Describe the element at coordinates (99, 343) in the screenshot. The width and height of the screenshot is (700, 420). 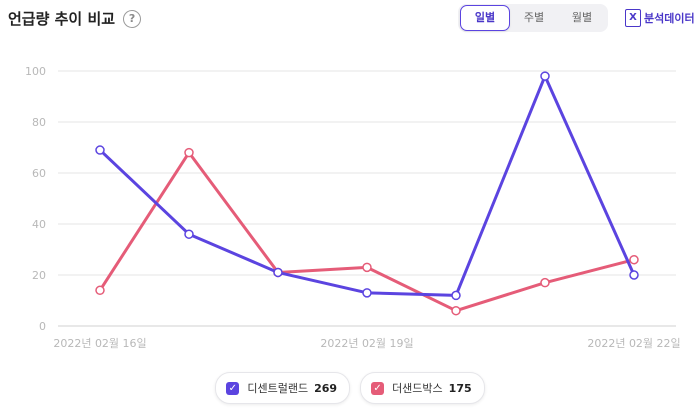
I see `x-tick-label: 2022년 02월 16일` at that location.